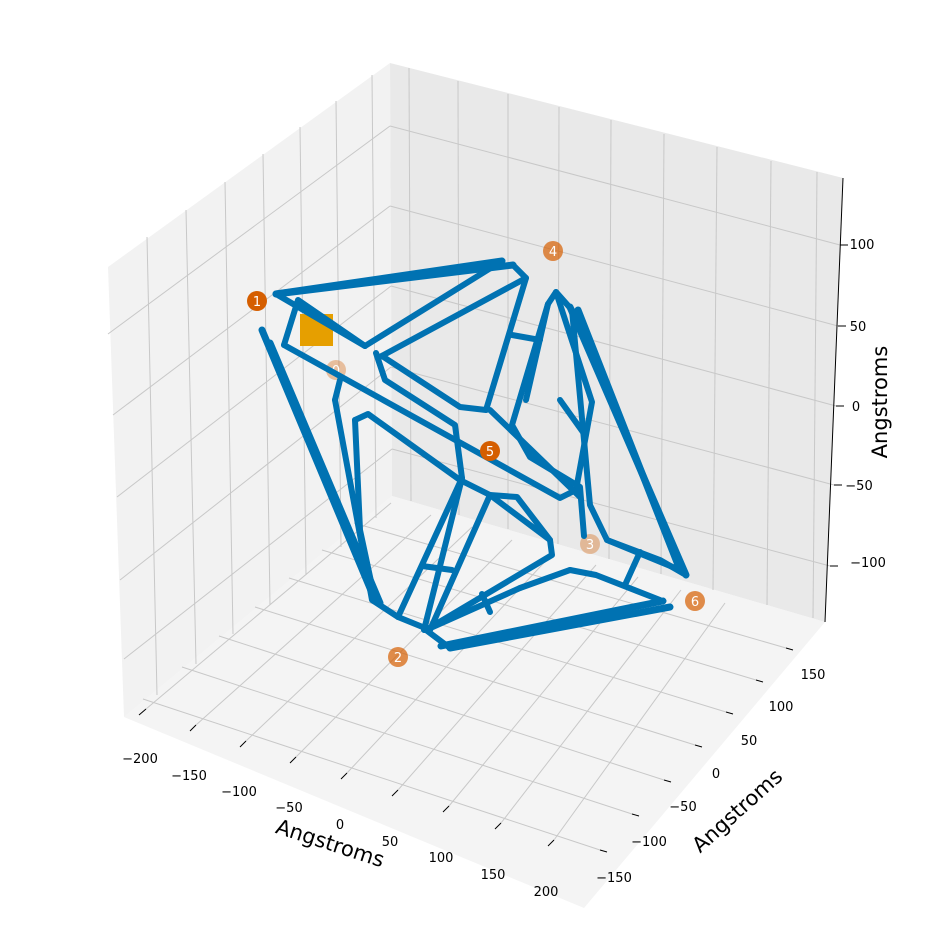 This screenshot has height=931, width=937. What do you see at coordinates (330, 844) in the screenshot?
I see `x-axis-title: Angstroms` at bounding box center [330, 844].